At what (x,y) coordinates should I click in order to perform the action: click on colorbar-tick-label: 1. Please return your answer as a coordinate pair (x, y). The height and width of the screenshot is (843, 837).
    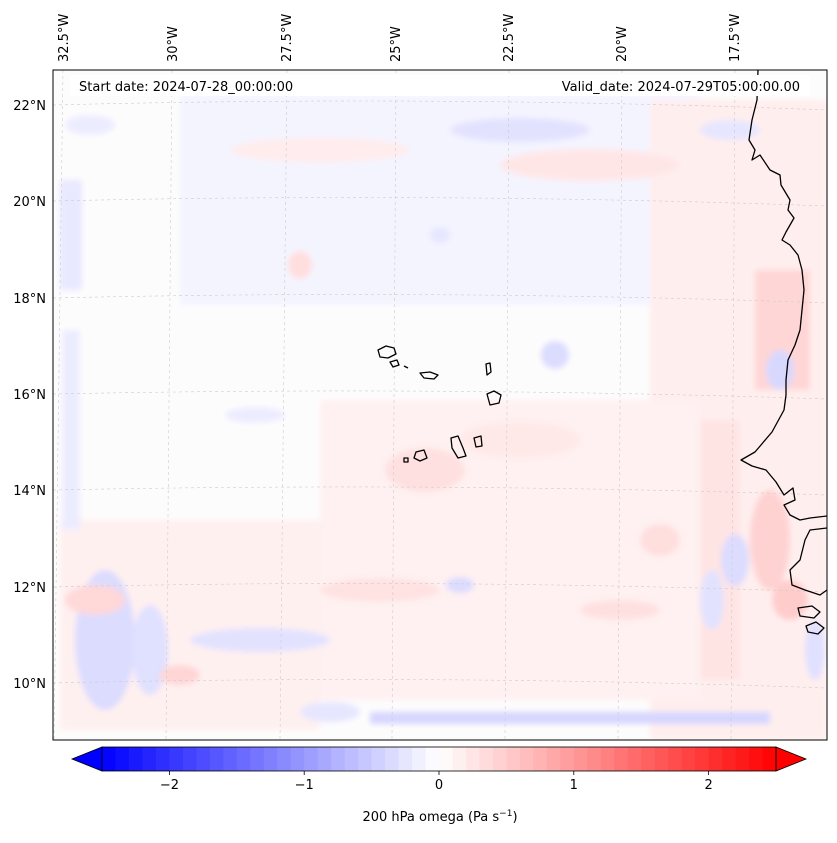
    Looking at the image, I should click on (574, 785).